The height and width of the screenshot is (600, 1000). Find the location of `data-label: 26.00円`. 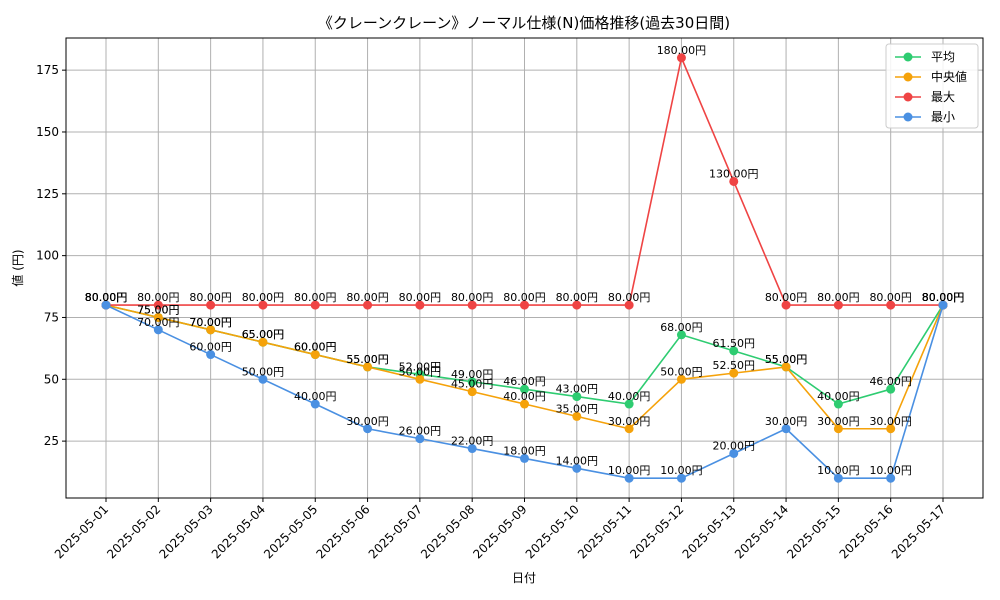

data-label: 26.00円 is located at coordinates (420, 431).